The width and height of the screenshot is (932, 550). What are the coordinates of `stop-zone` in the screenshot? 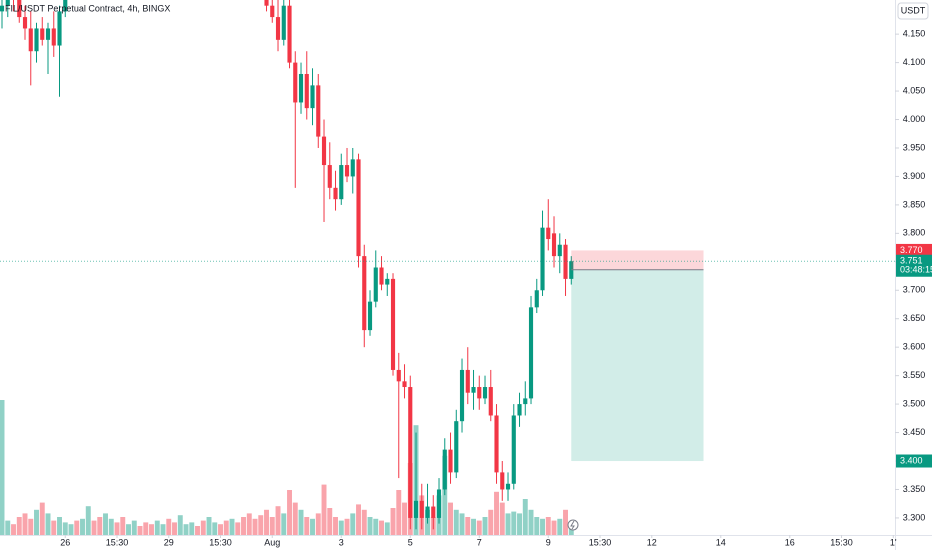 It's located at (637, 260).